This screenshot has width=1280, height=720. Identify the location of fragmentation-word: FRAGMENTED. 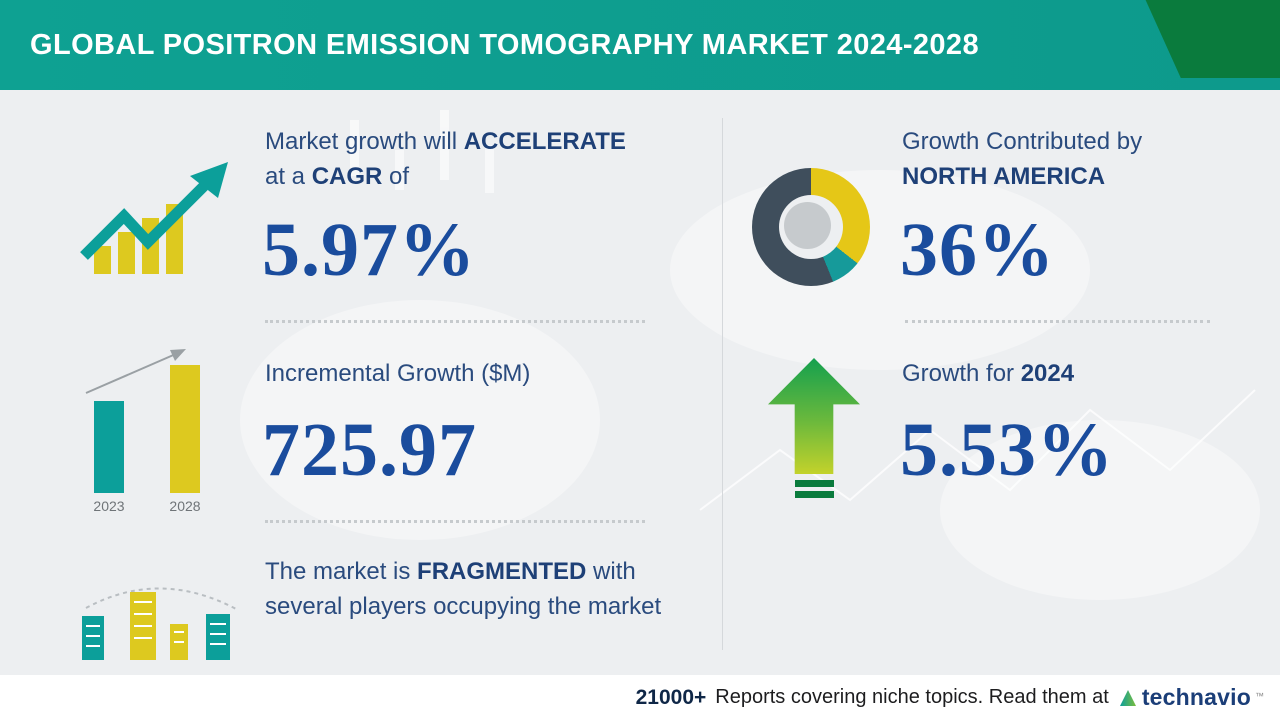
(502, 571).